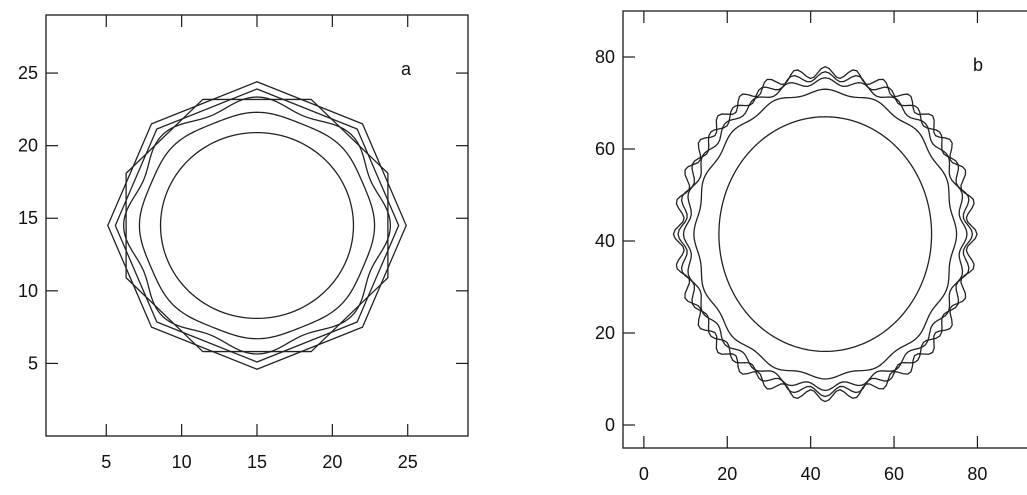 Image resolution: width=1027 pixels, height=495 pixels. What do you see at coordinates (605, 241) in the screenshot?
I see `y-tick-label: 40` at bounding box center [605, 241].